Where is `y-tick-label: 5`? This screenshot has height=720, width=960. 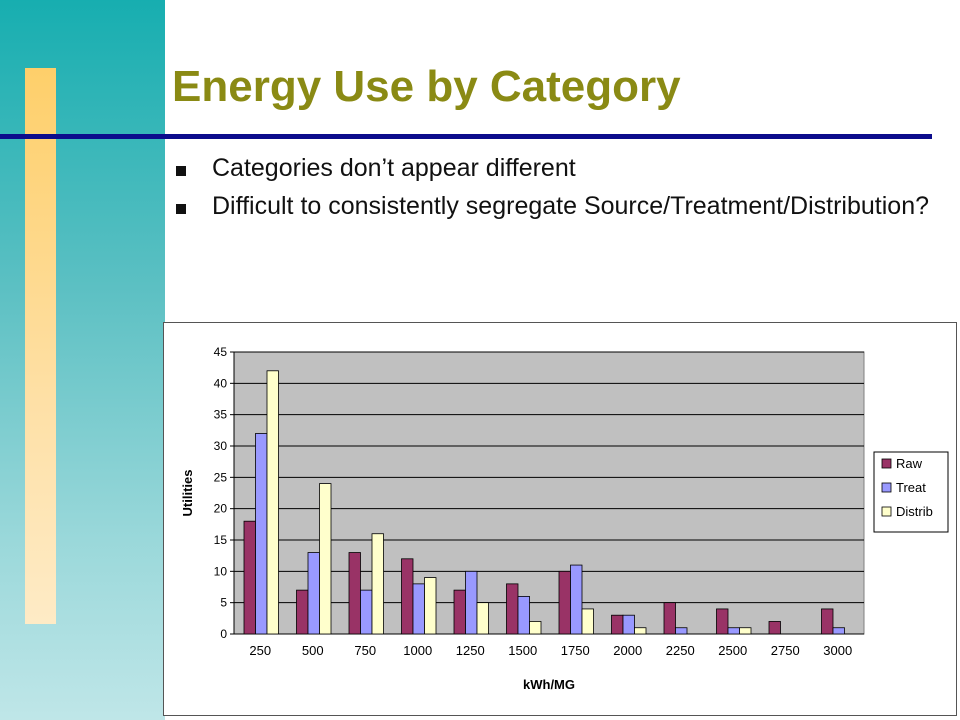
y-tick-label: 5 is located at coordinates (223, 603).